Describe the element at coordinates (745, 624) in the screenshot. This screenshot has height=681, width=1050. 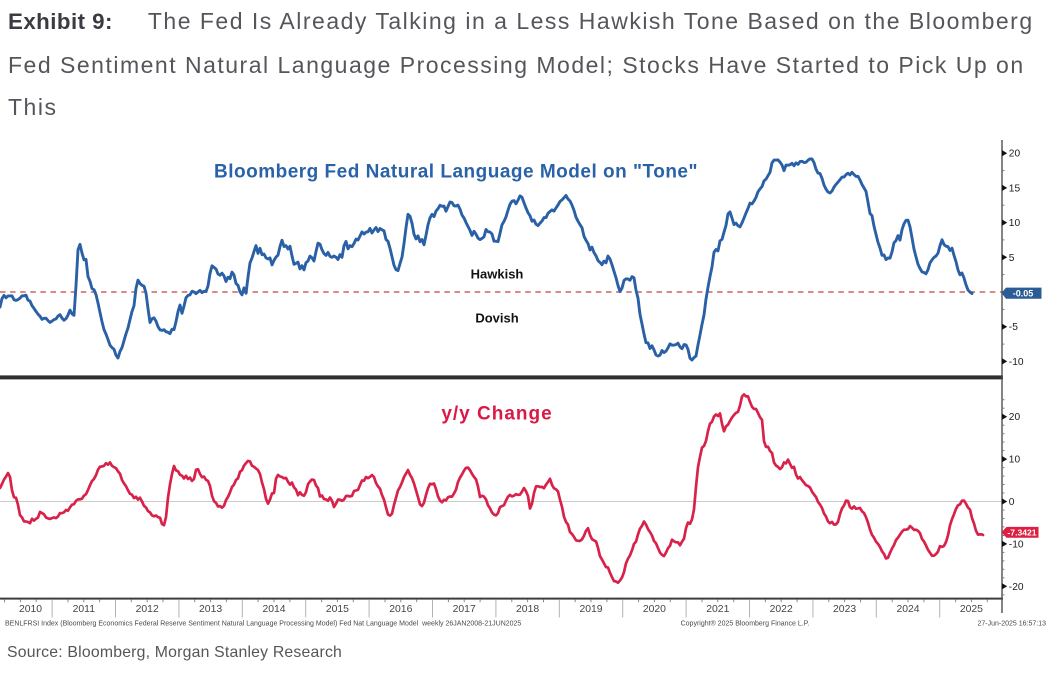
I see `svg-text:Copyright® 2025 Bloomberg Fina: Copyright® 2025 Bloomberg Finance L.P.` at that location.